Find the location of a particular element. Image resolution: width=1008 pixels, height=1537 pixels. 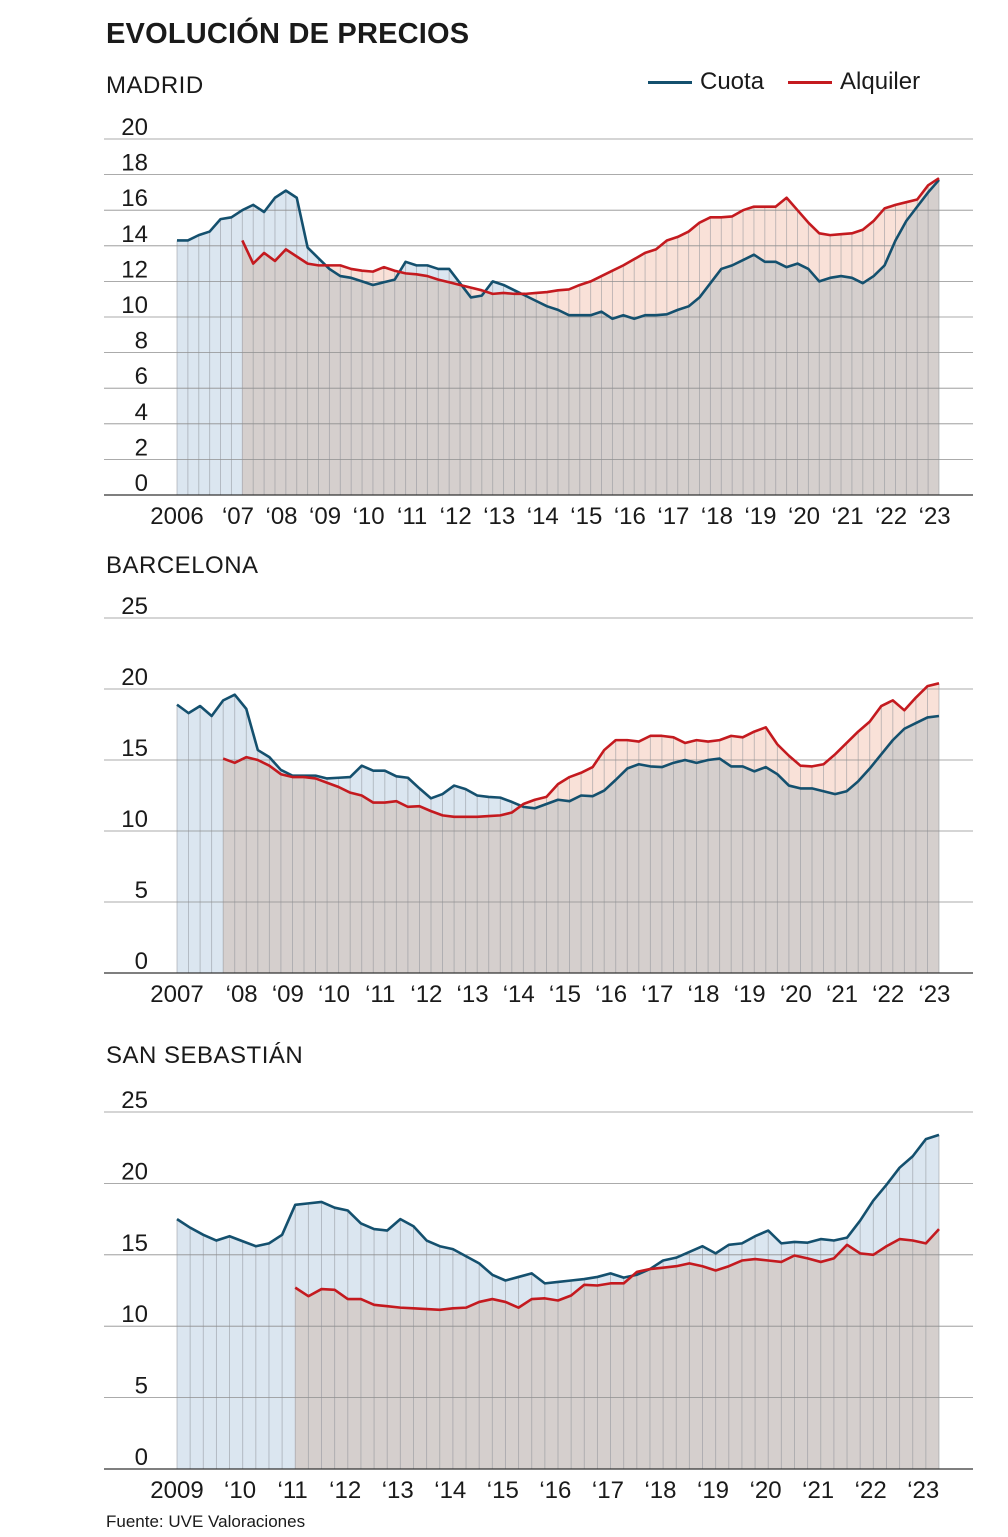

x-tick-label: ‘07 is located at coordinates (238, 516).